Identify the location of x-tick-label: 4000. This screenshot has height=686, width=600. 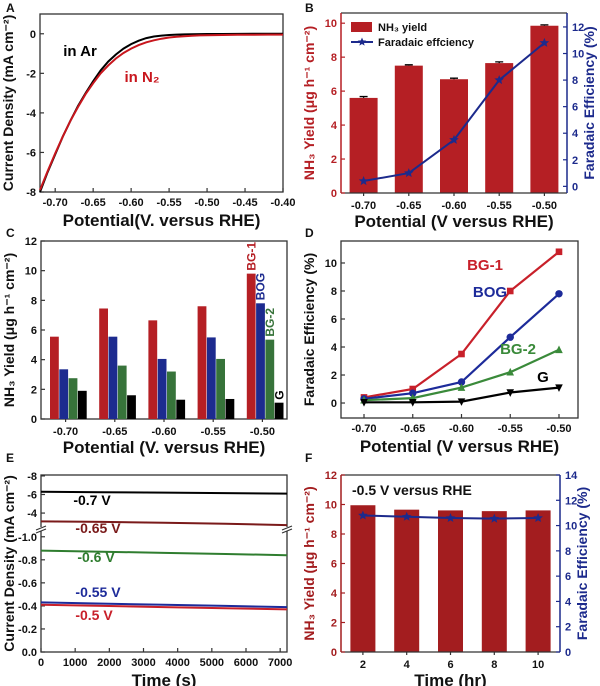
(177, 663).